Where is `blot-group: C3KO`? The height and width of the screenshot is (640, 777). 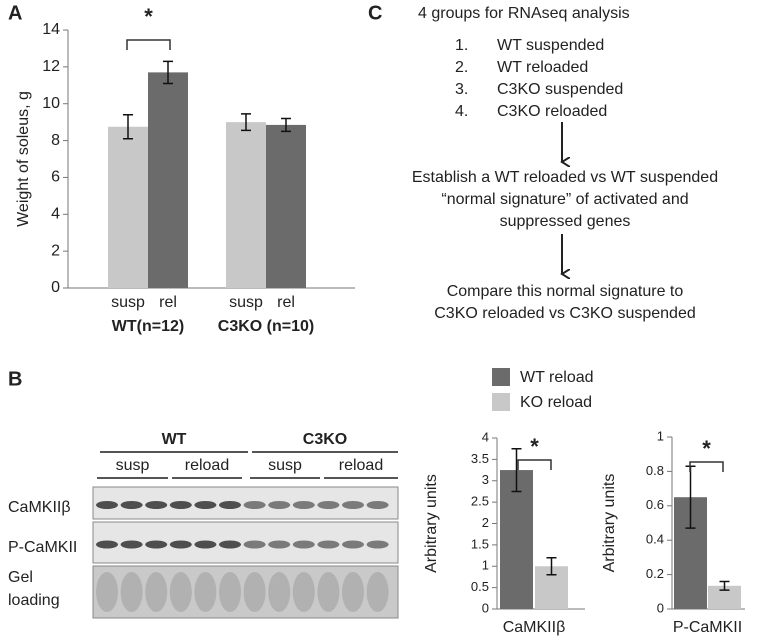
blot-group: C3KO is located at coordinates (325, 439).